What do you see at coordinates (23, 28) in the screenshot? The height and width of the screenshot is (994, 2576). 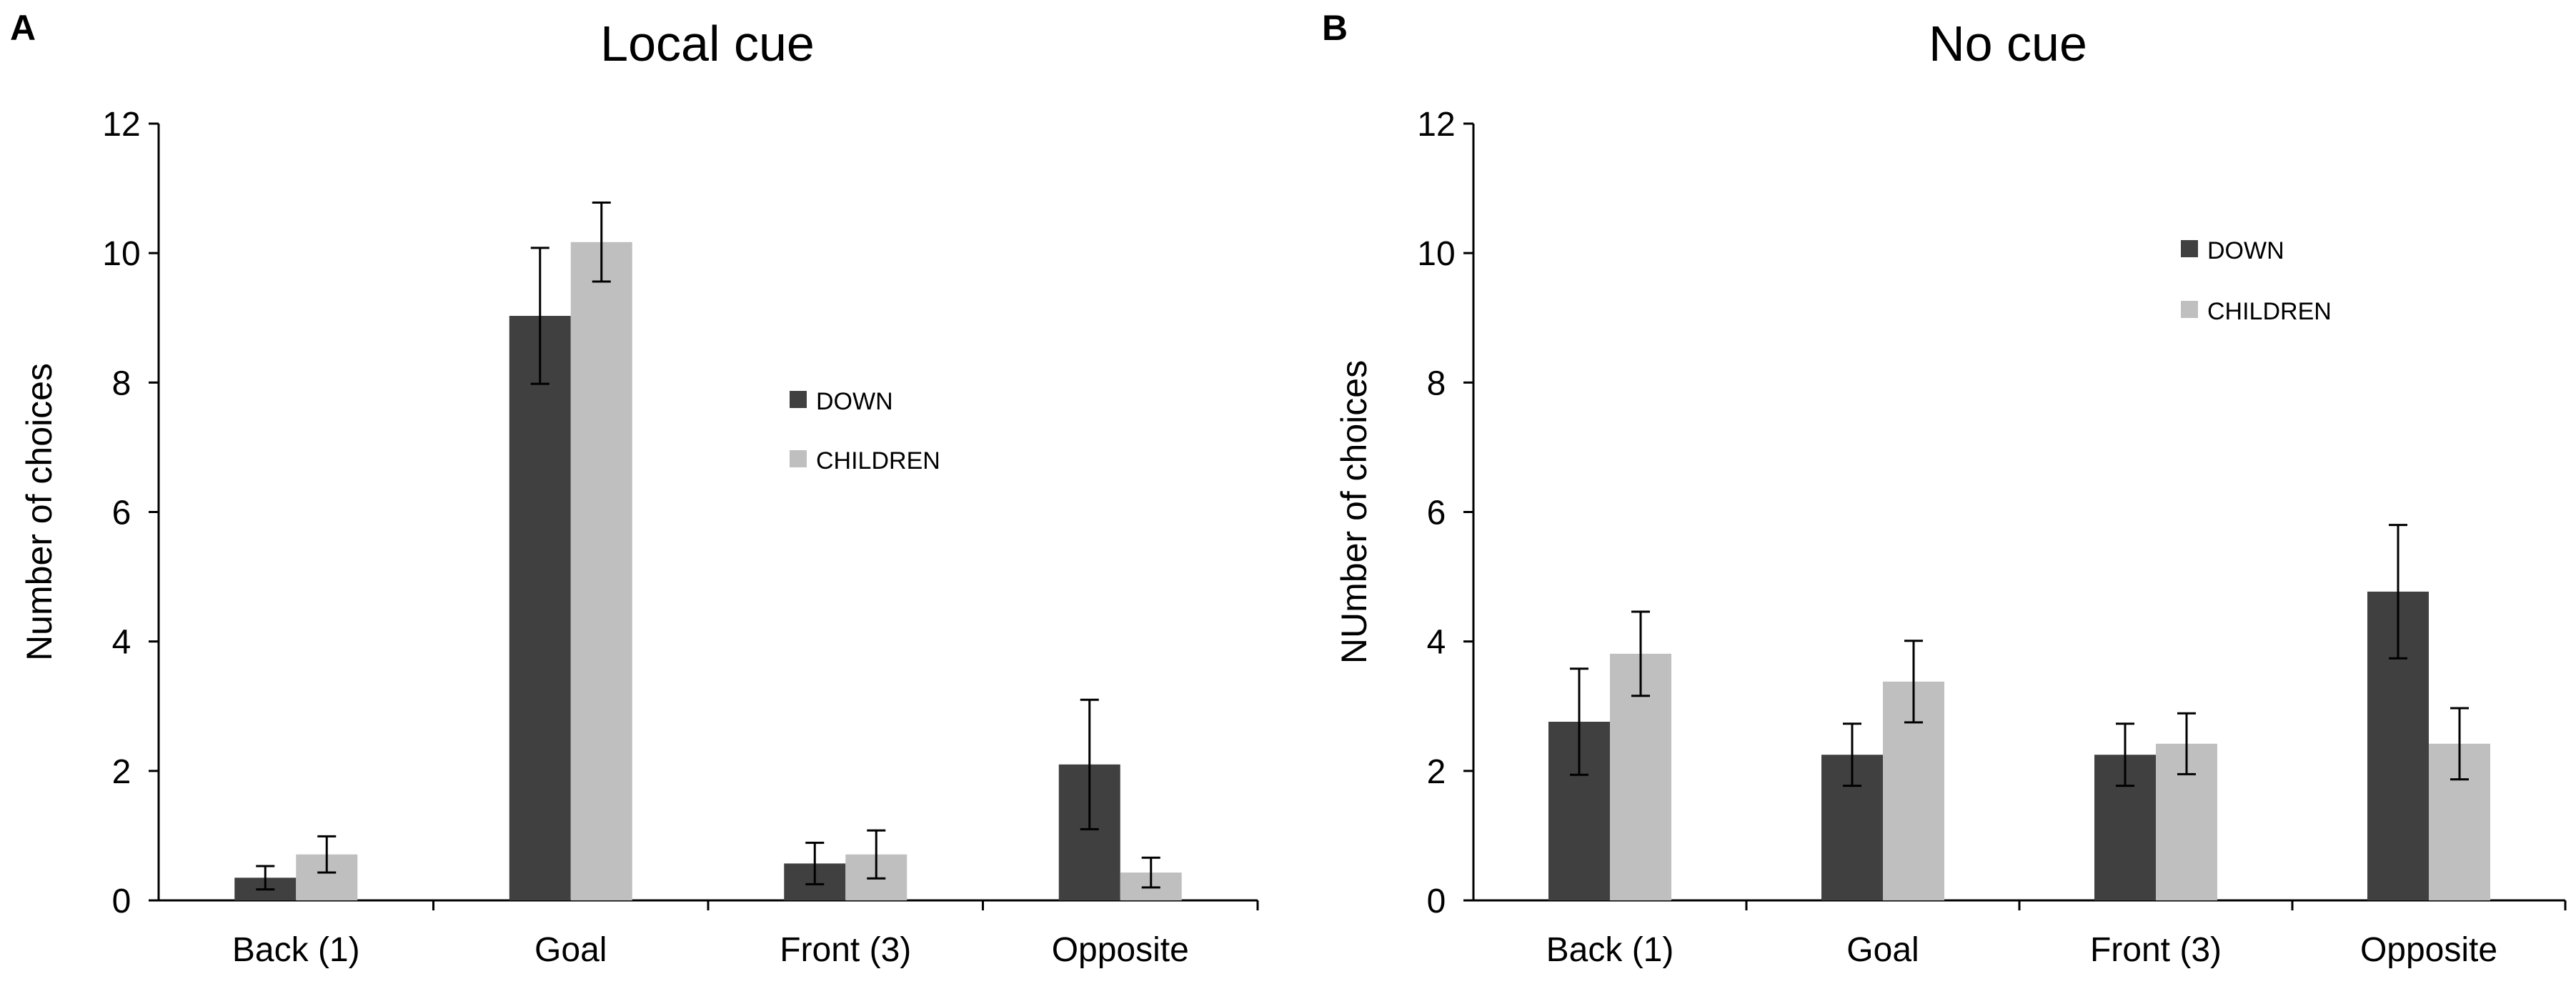 I see `panel-label: A` at bounding box center [23, 28].